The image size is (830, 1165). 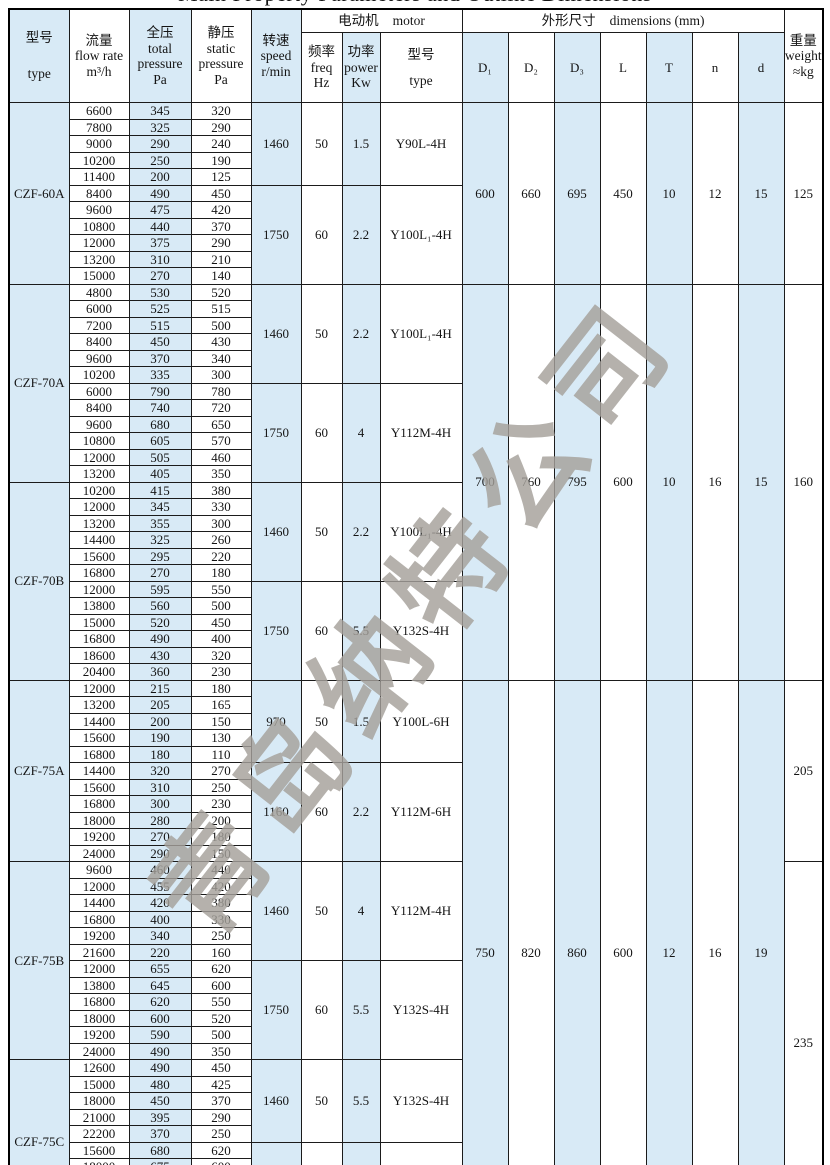 I want to click on dim-cell: 860, so click(x=577, y=922).